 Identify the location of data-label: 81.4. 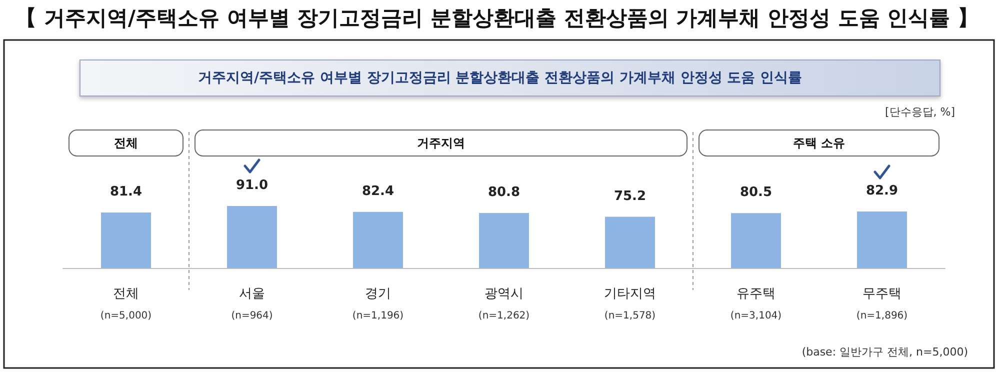
(126, 192).